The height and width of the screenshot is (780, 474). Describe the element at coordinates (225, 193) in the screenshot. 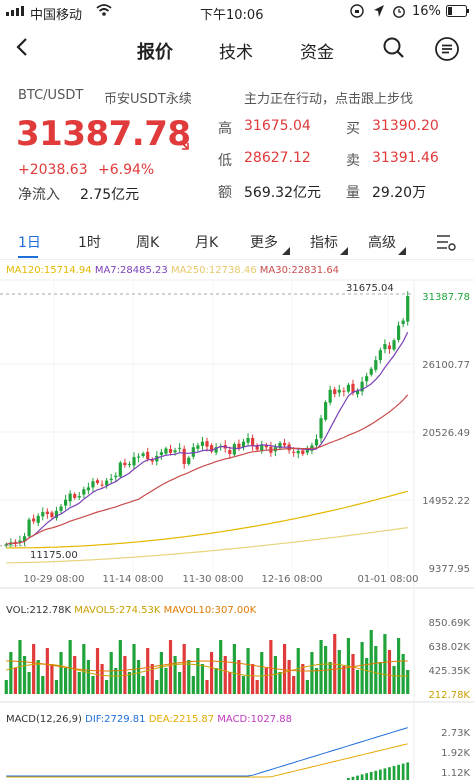

I see `amount-label: 额` at that location.